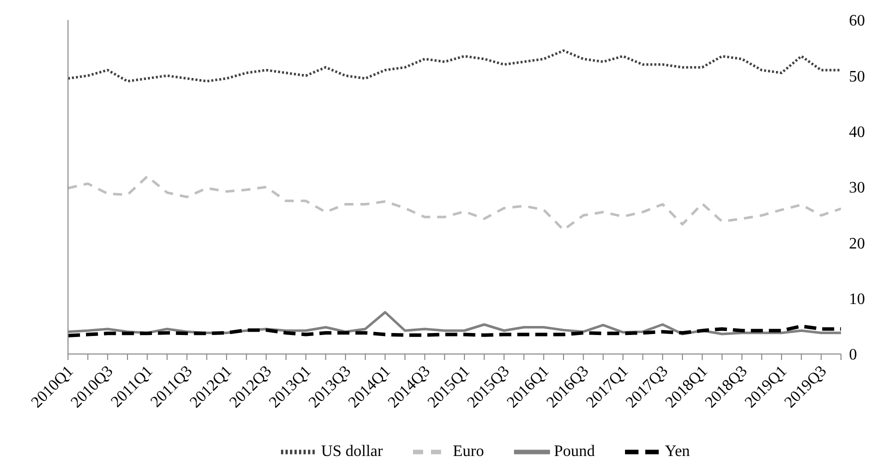 Image resolution: width=887 pixels, height=475 pixels. I want to click on y-tick-label: 10, so click(857, 299).